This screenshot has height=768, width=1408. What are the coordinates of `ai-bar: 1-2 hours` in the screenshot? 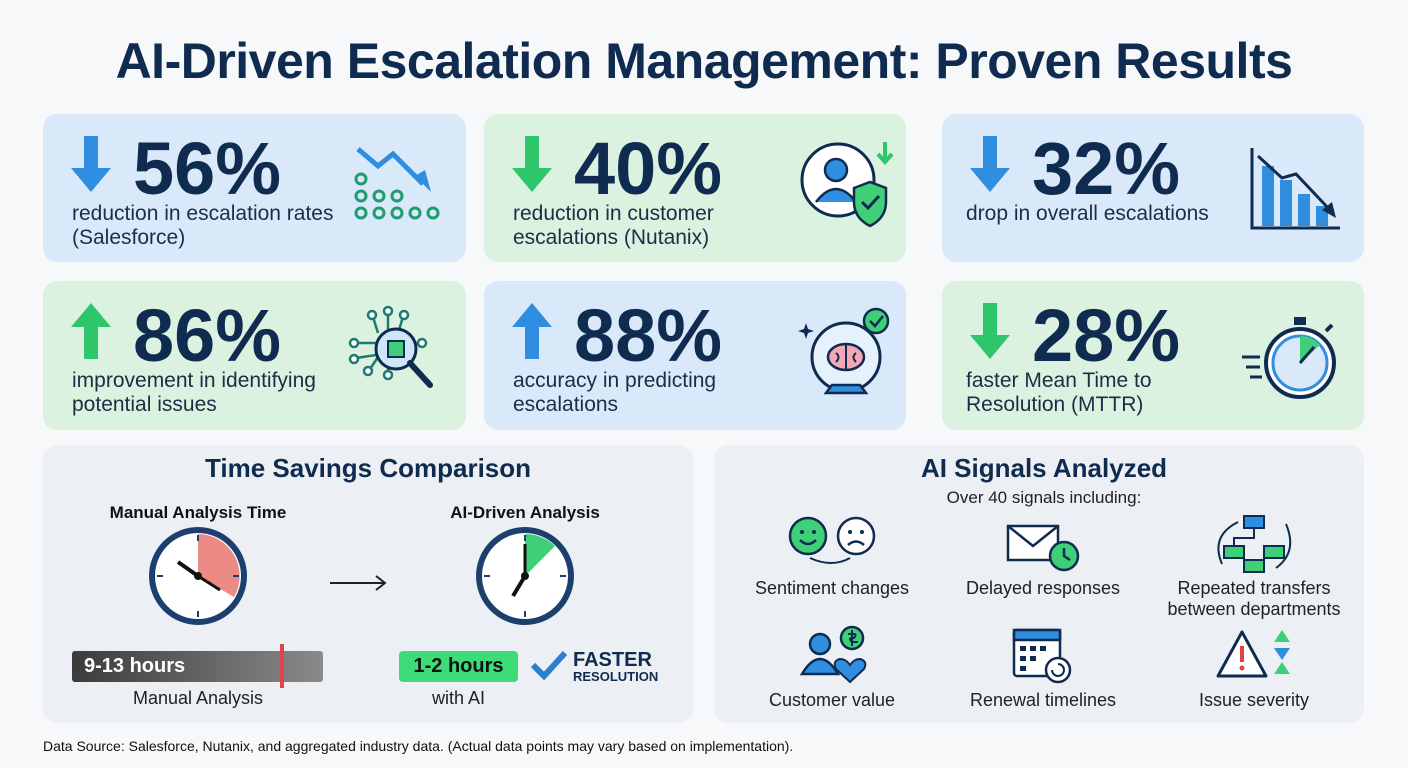 It's located at (458, 666).